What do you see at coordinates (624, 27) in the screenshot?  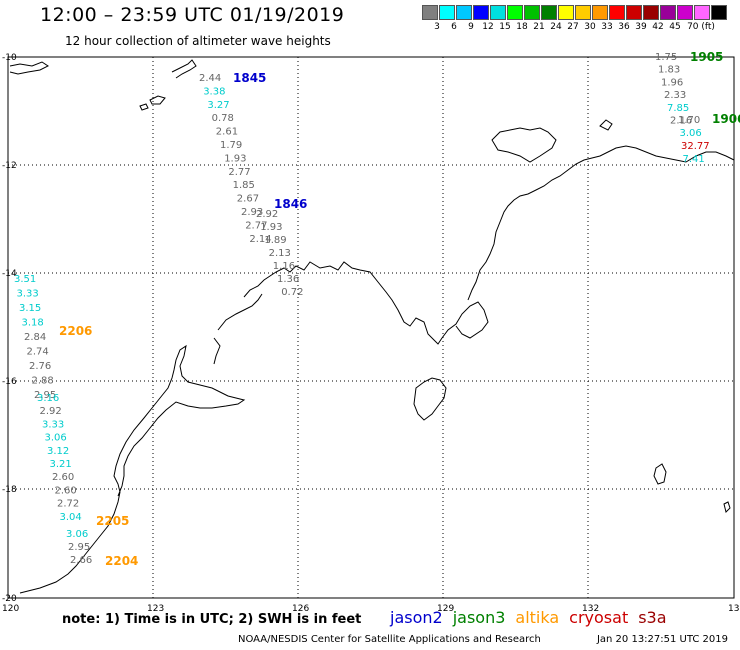 I see `scale-label: 36` at bounding box center [624, 27].